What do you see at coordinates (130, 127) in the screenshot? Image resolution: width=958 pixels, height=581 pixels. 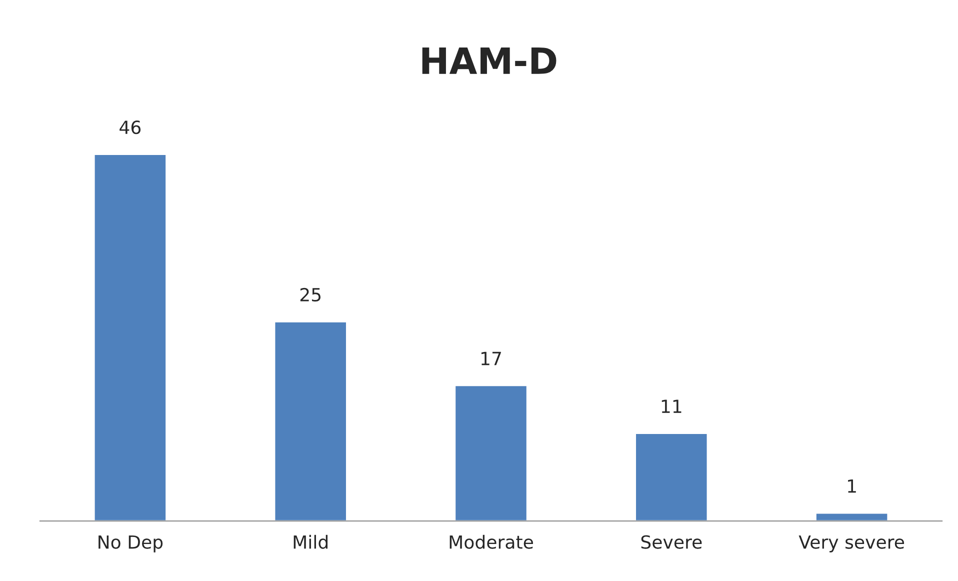 I see `data-label: 46` at bounding box center [130, 127].